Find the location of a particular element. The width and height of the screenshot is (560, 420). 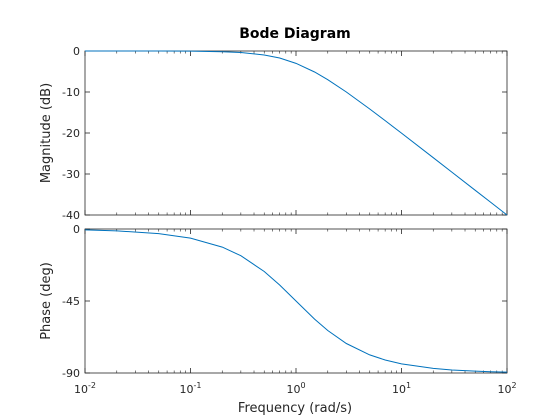

magnitude-y-tick-label: -30 is located at coordinates (71, 174).